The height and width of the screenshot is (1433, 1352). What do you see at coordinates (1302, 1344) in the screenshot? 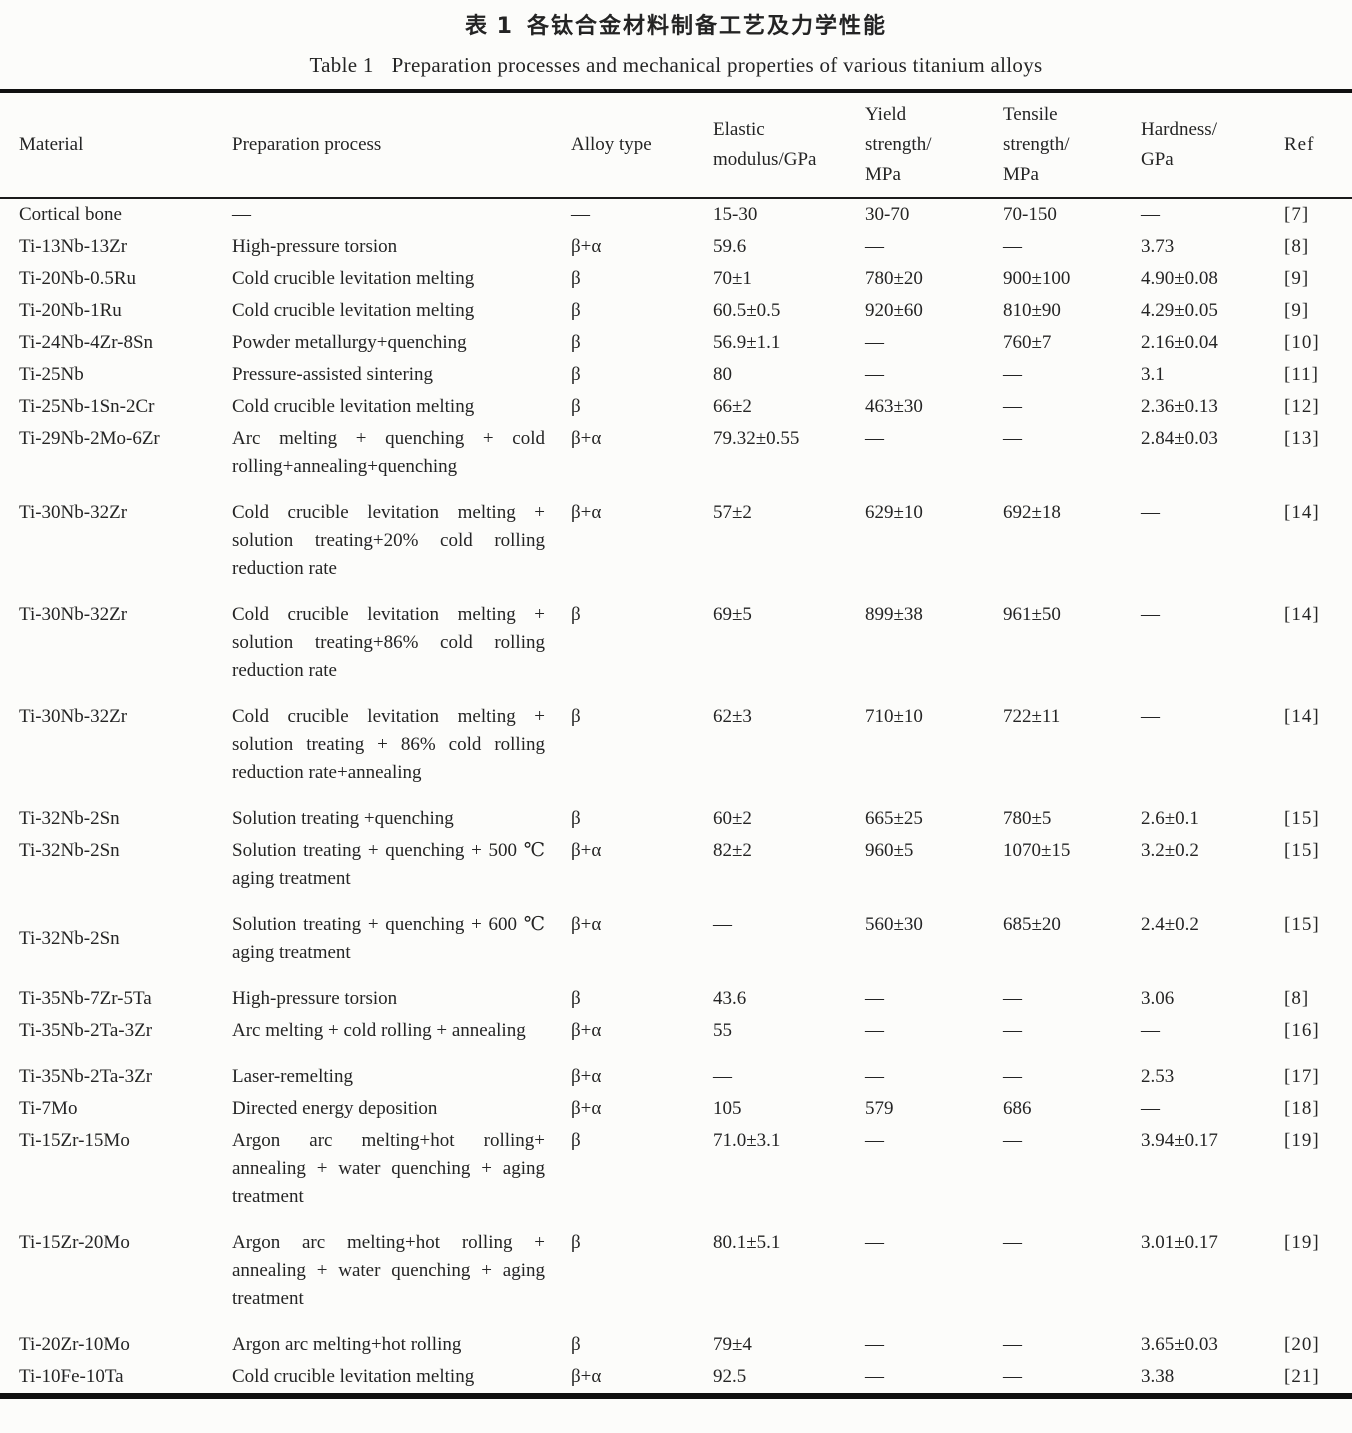
I see `cell-ref: [20]` at bounding box center [1302, 1344].